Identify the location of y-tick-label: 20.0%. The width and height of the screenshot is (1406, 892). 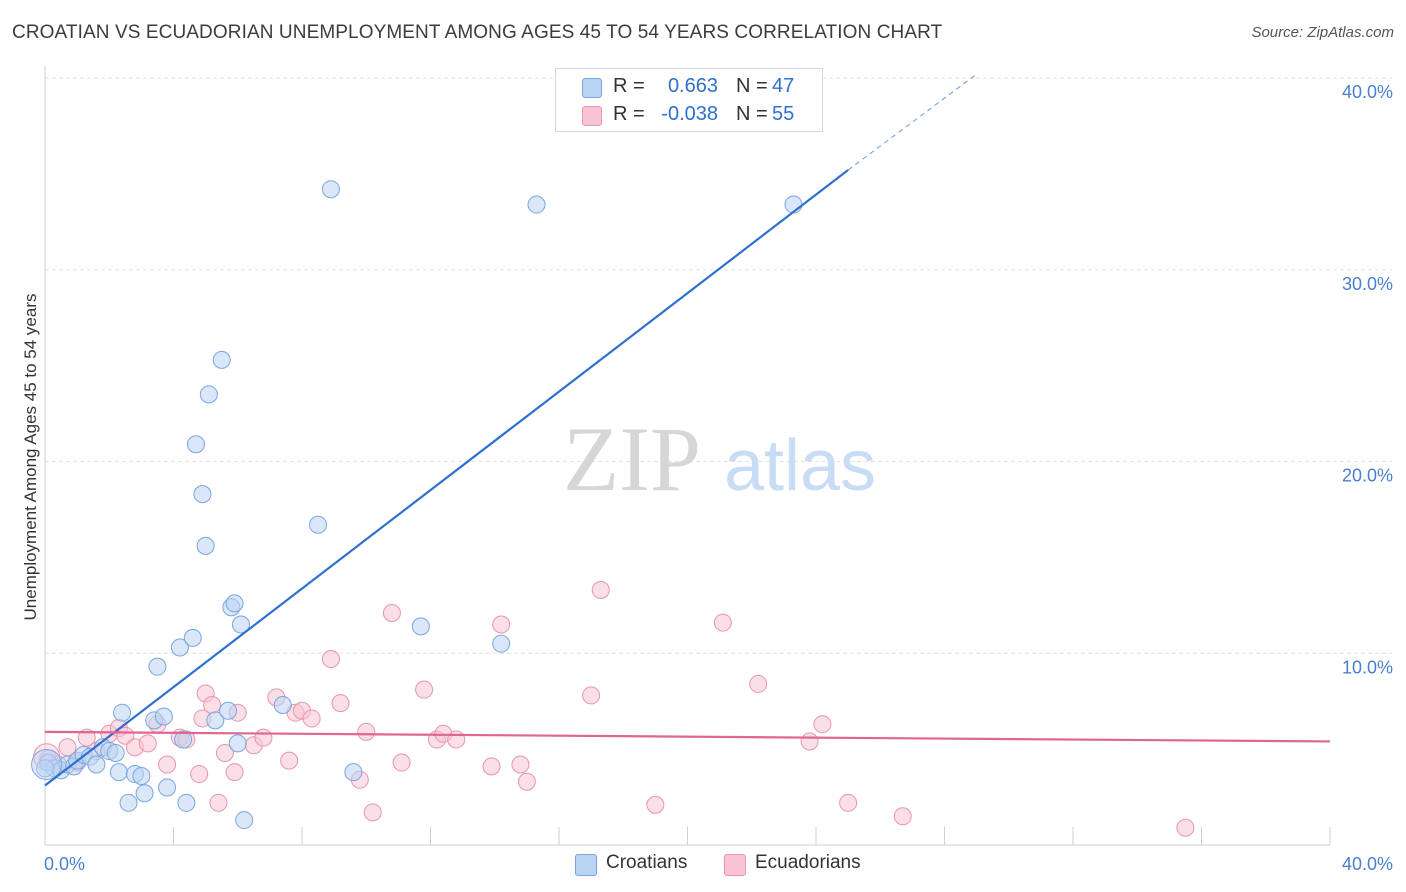
(1367, 476).